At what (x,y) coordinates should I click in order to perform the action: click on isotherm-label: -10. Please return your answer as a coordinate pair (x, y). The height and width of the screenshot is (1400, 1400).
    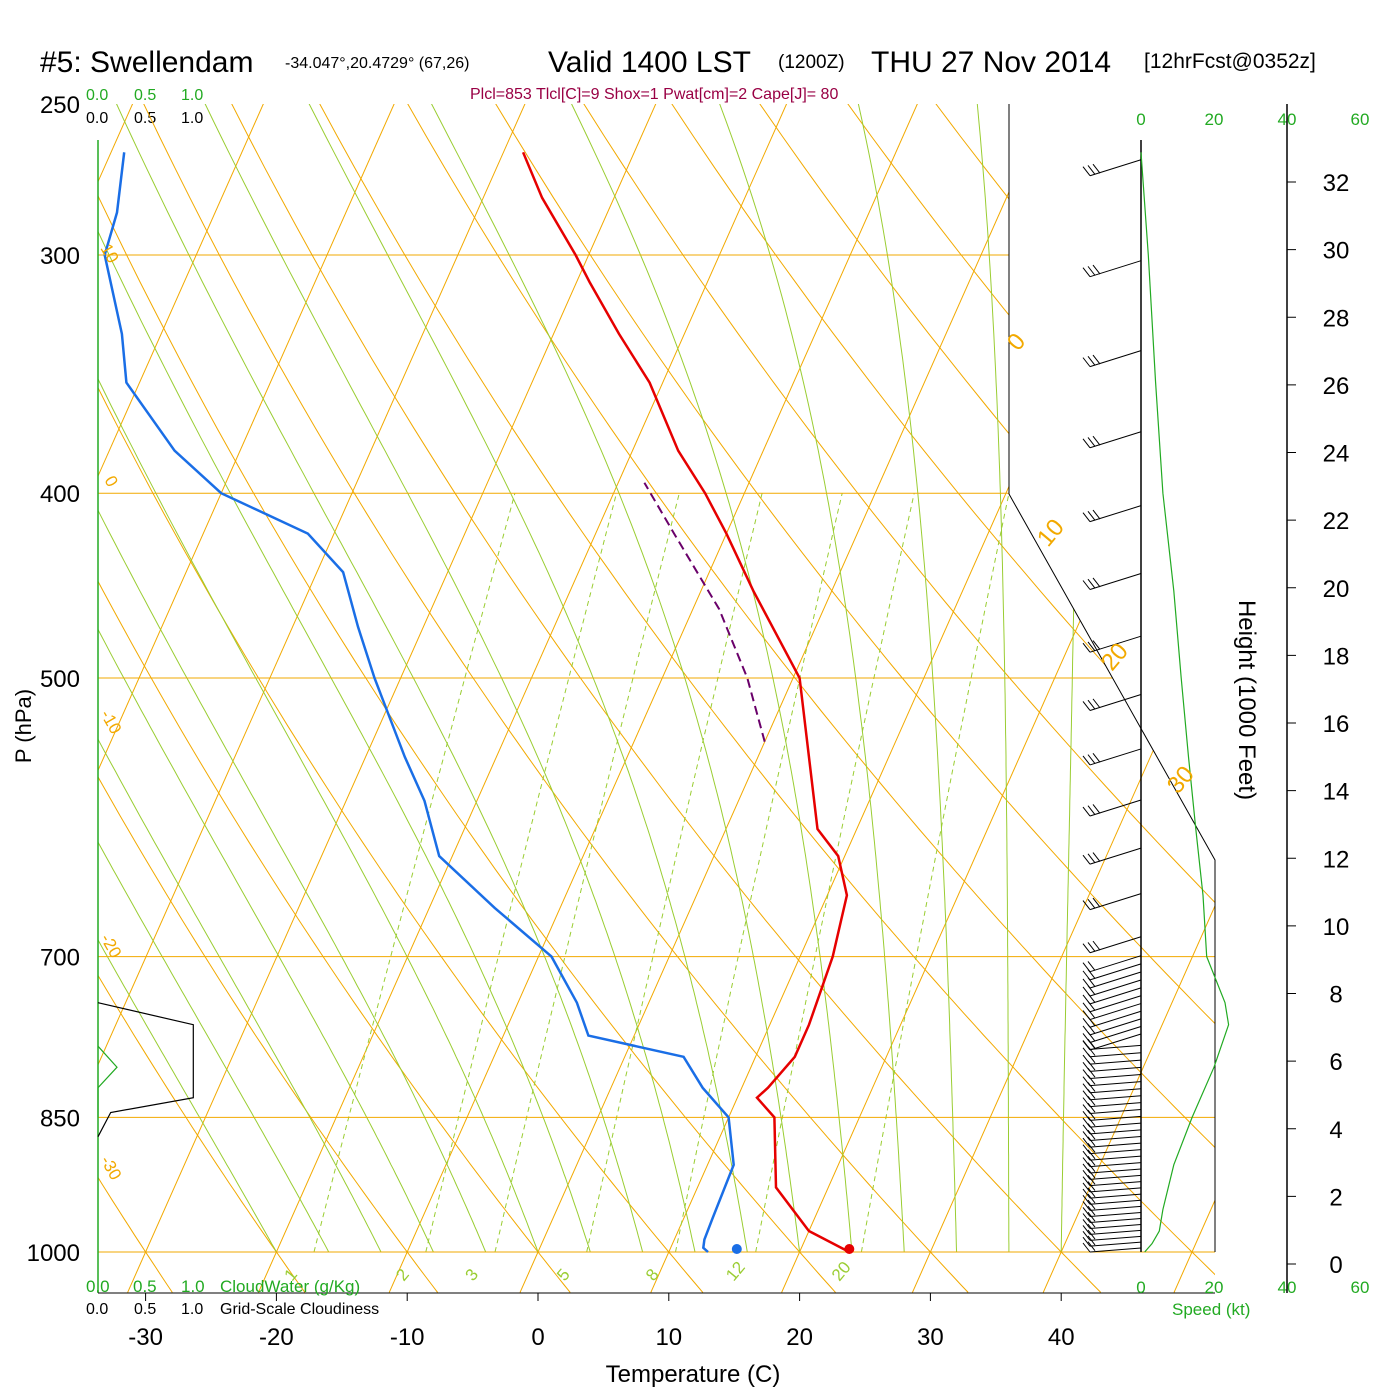
    Looking at the image, I should click on (111, 722).